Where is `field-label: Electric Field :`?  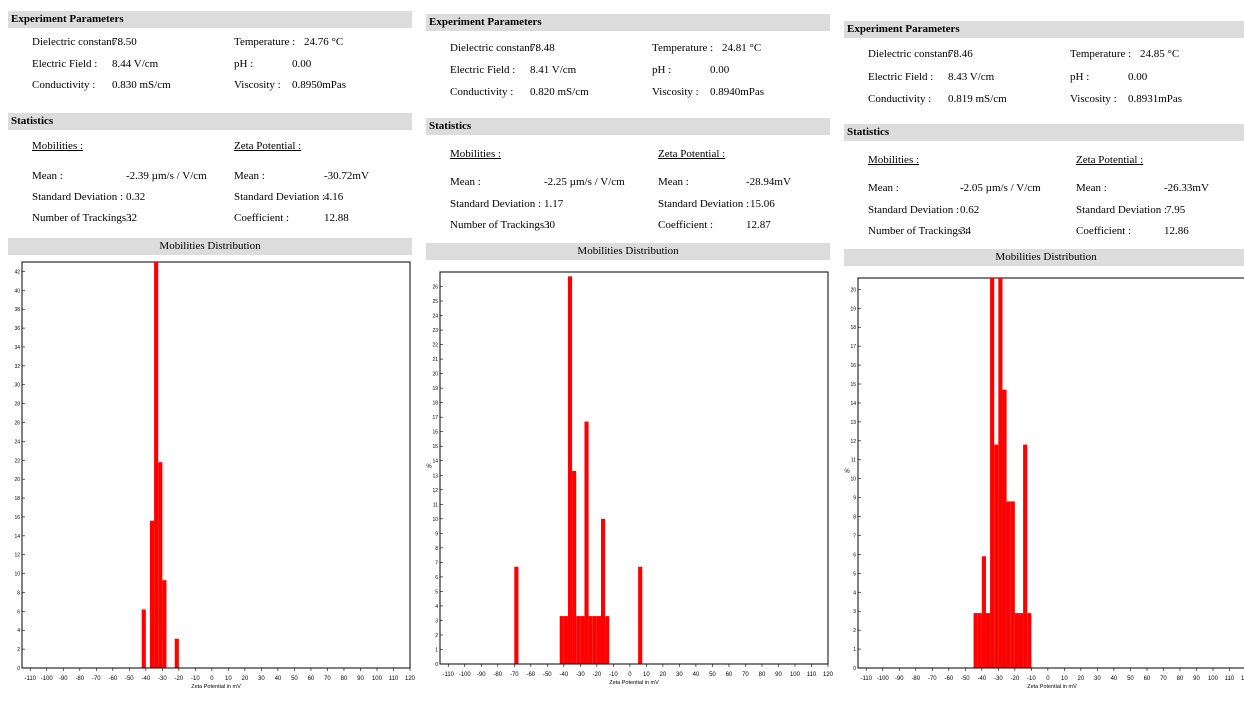 field-label: Electric Field : is located at coordinates (901, 77).